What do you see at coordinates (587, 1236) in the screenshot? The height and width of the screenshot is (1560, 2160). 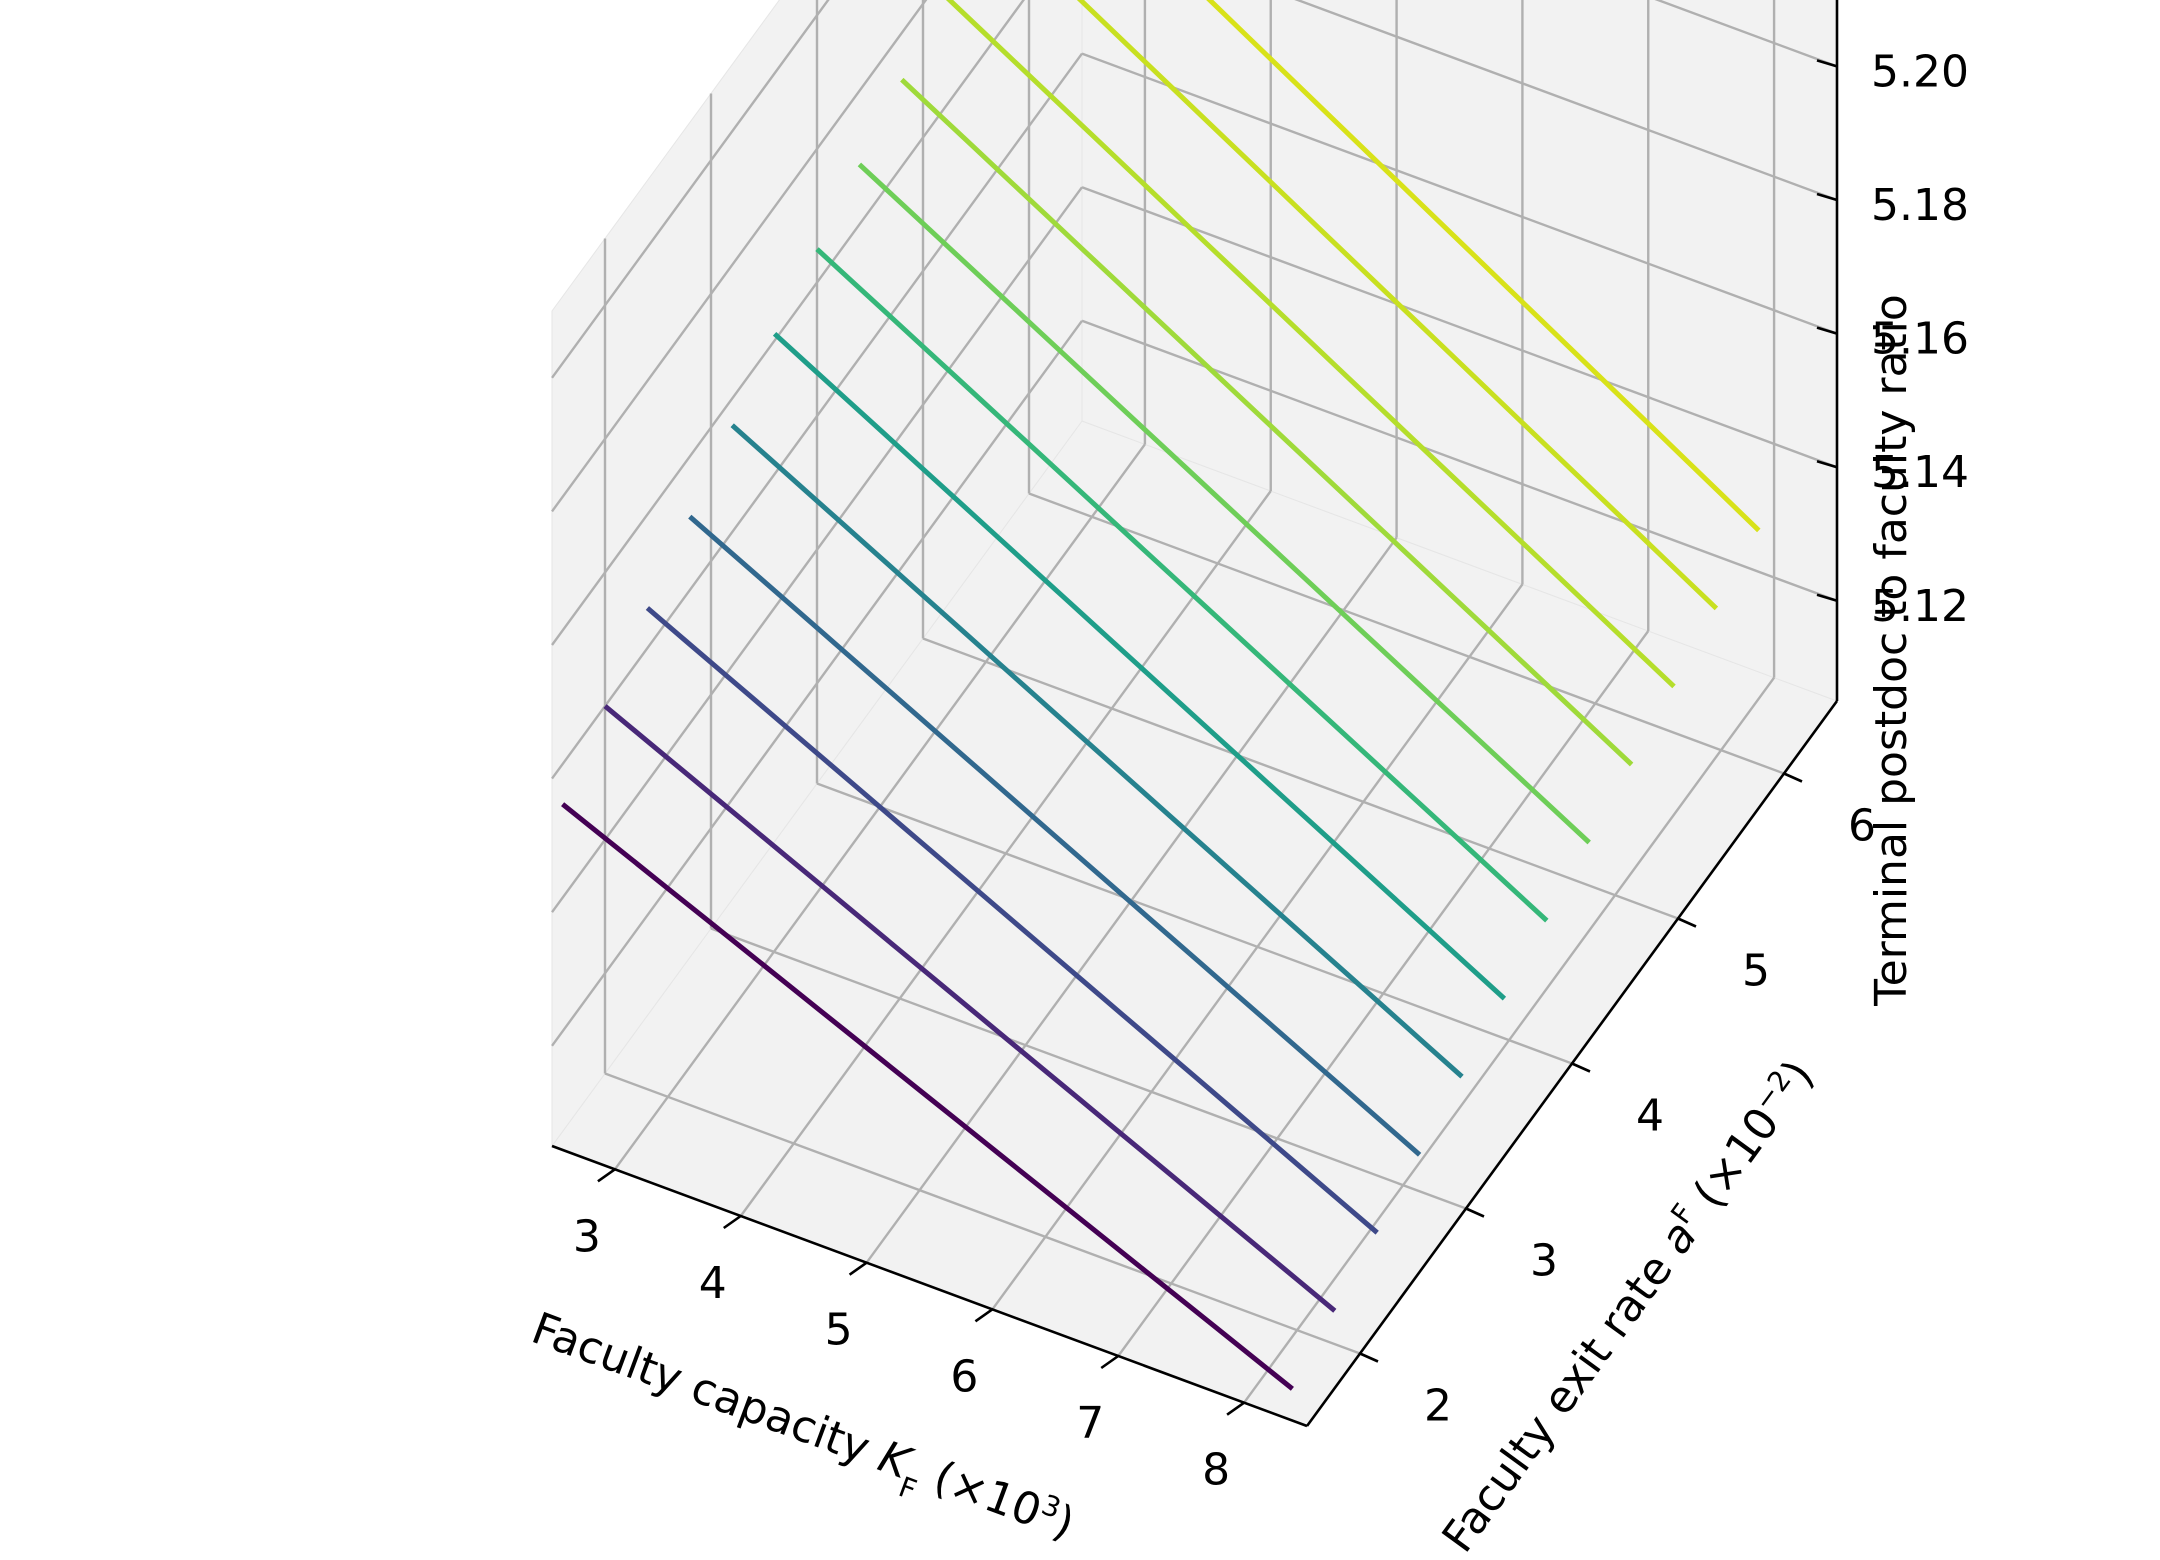 I see `x-tick-label: 3` at bounding box center [587, 1236].